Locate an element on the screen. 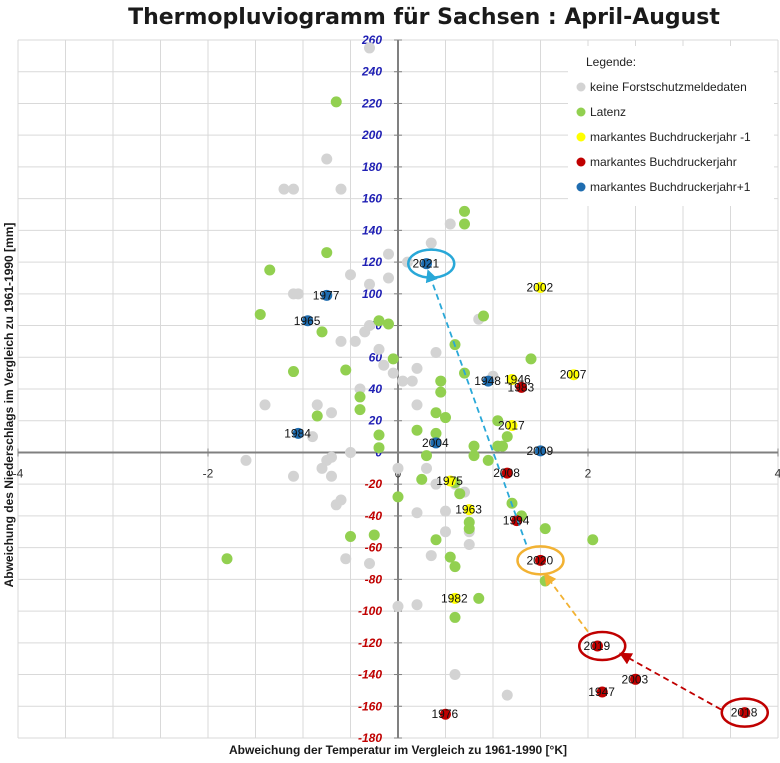  y-tick-label: -180 is located at coordinates (370, 738).